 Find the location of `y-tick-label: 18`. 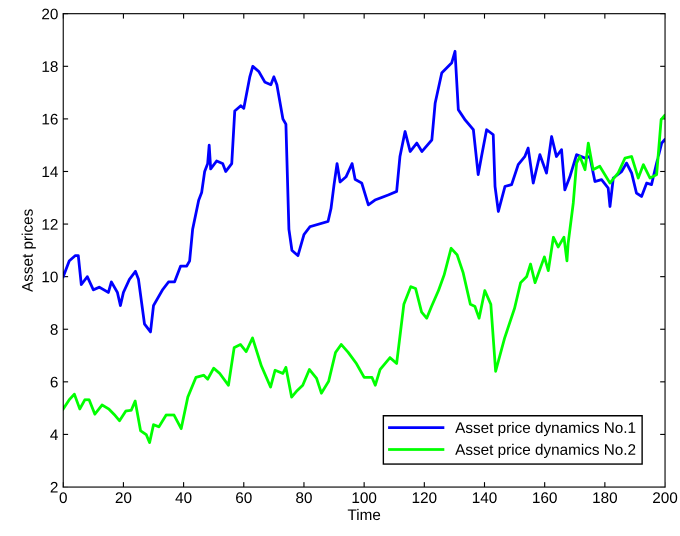

y-tick-label: 18 is located at coordinates (50, 66).